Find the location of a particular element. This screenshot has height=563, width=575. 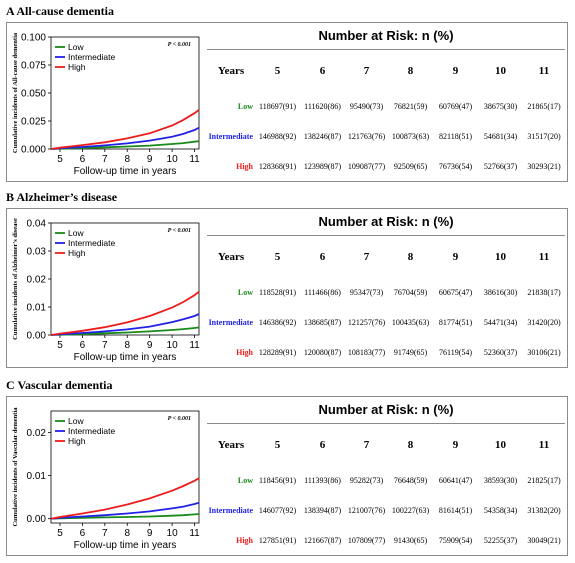

y-tick-label: 0.04 is located at coordinates (37, 224).